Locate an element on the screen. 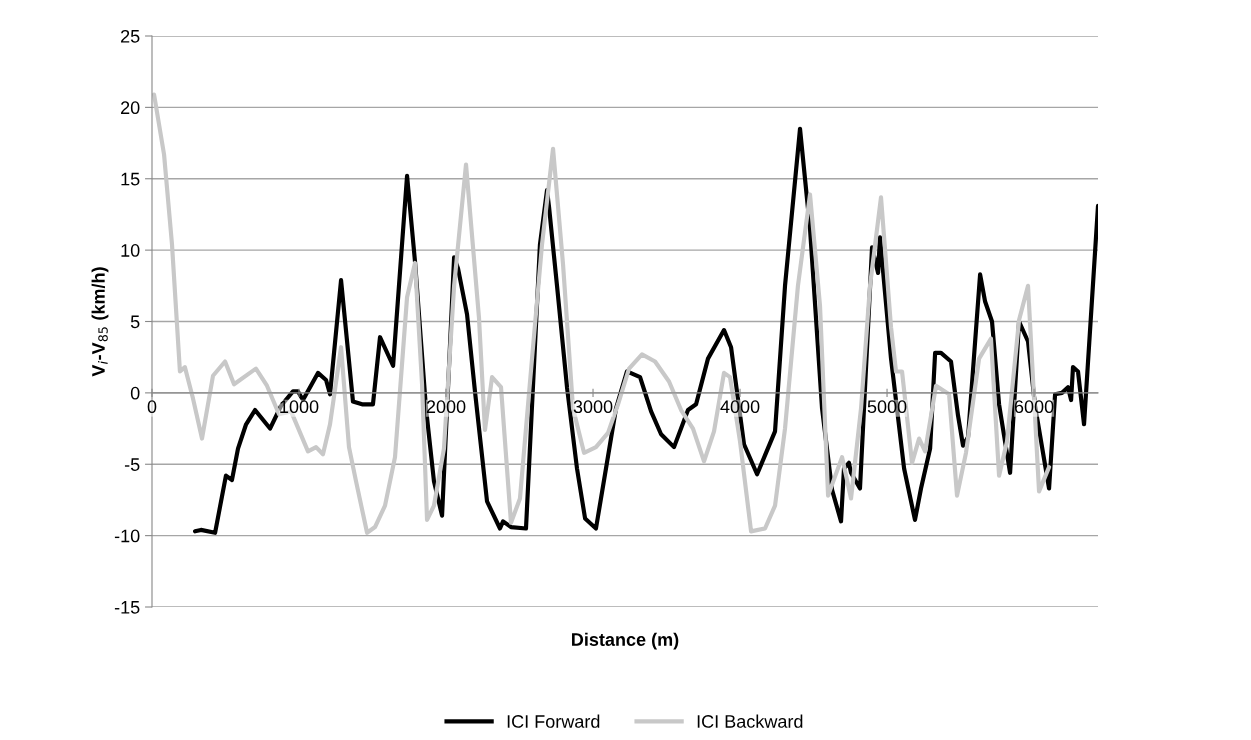 The height and width of the screenshot is (740, 1251). x-tick-label: 4000 is located at coordinates (740, 407).